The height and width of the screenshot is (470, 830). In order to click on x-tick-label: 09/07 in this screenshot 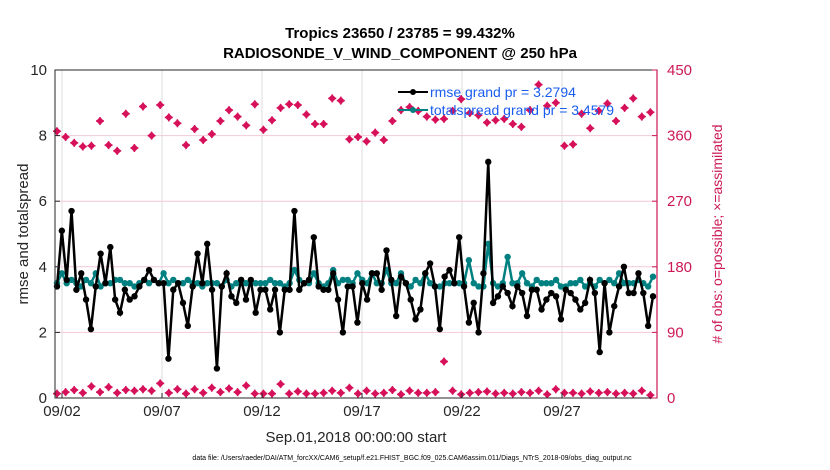, I will do `click(162, 411)`.